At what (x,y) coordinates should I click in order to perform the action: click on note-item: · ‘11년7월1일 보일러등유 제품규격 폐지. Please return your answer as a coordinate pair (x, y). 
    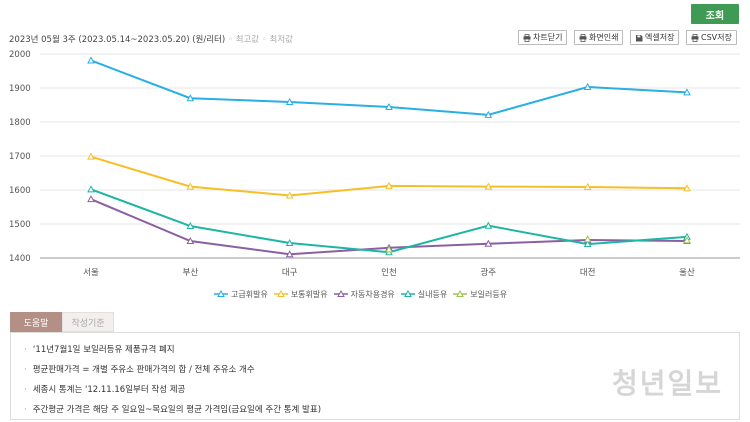
    Looking at the image, I should click on (99, 350).